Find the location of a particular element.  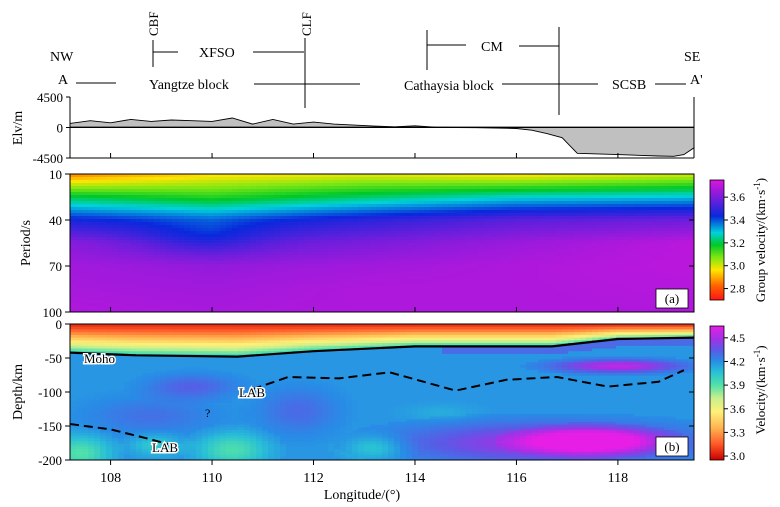

a-ytick-label: 40 is located at coordinates (55, 220).